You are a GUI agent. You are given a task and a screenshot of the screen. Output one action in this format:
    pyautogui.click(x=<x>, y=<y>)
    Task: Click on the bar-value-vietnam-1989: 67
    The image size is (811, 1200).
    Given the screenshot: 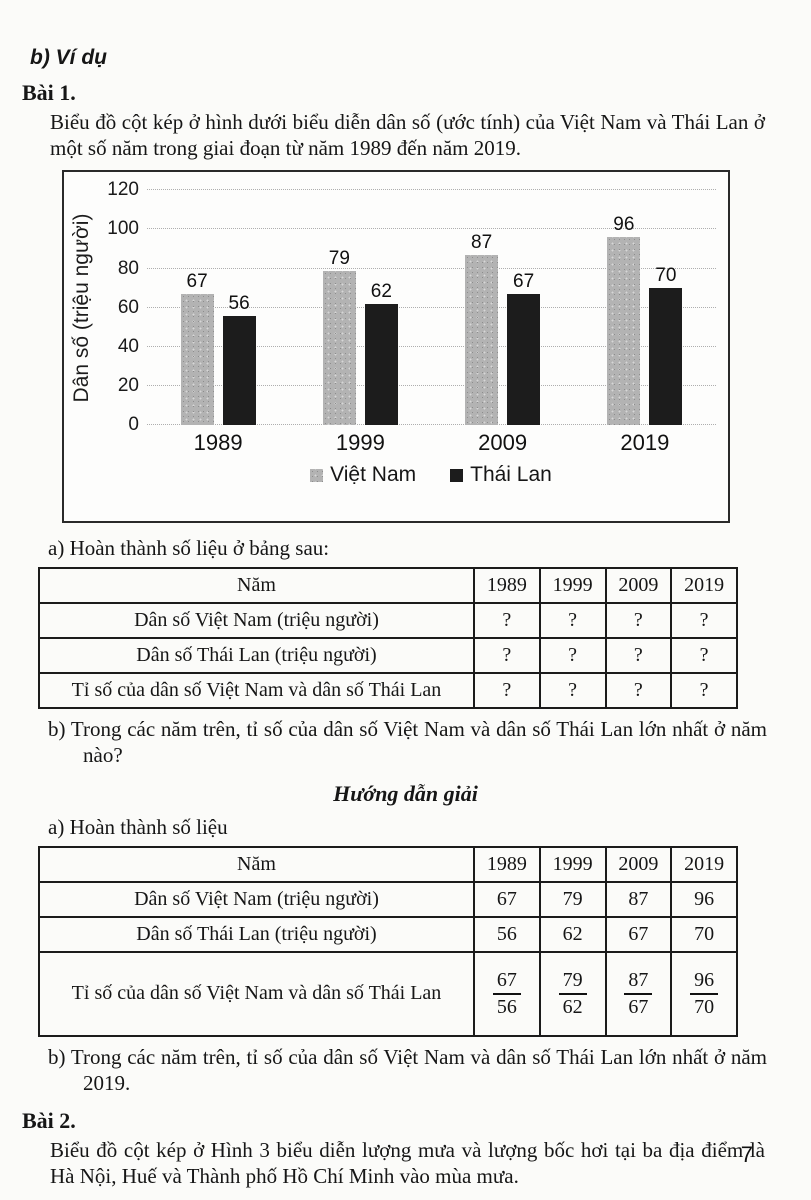 What is the action you would take?
    pyautogui.click(x=197, y=282)
    